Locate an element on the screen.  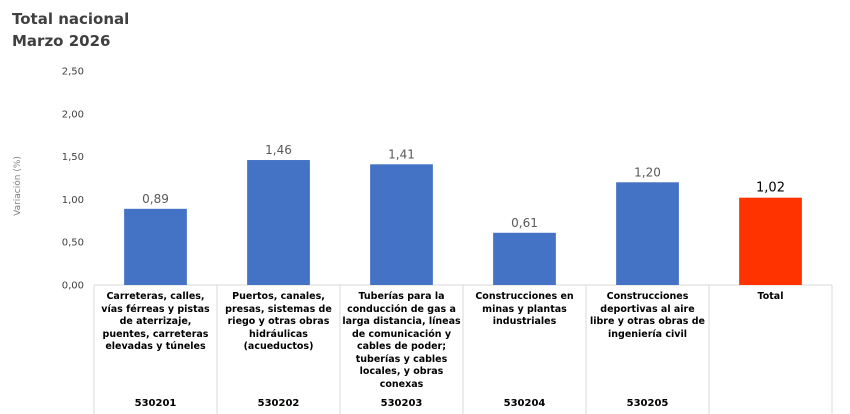
category-code: 530202 is located at coordinates (278, 403).